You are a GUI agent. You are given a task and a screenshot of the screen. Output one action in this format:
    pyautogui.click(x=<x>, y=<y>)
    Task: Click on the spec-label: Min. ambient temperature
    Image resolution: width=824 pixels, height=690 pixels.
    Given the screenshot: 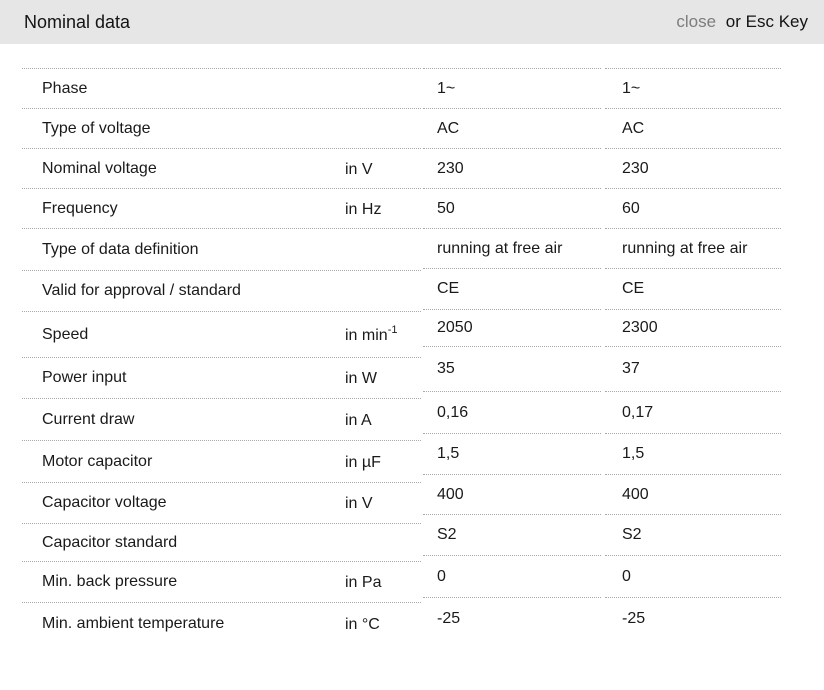 What is the action you would take?
    pyautogui.click(x=133, y=623)
    